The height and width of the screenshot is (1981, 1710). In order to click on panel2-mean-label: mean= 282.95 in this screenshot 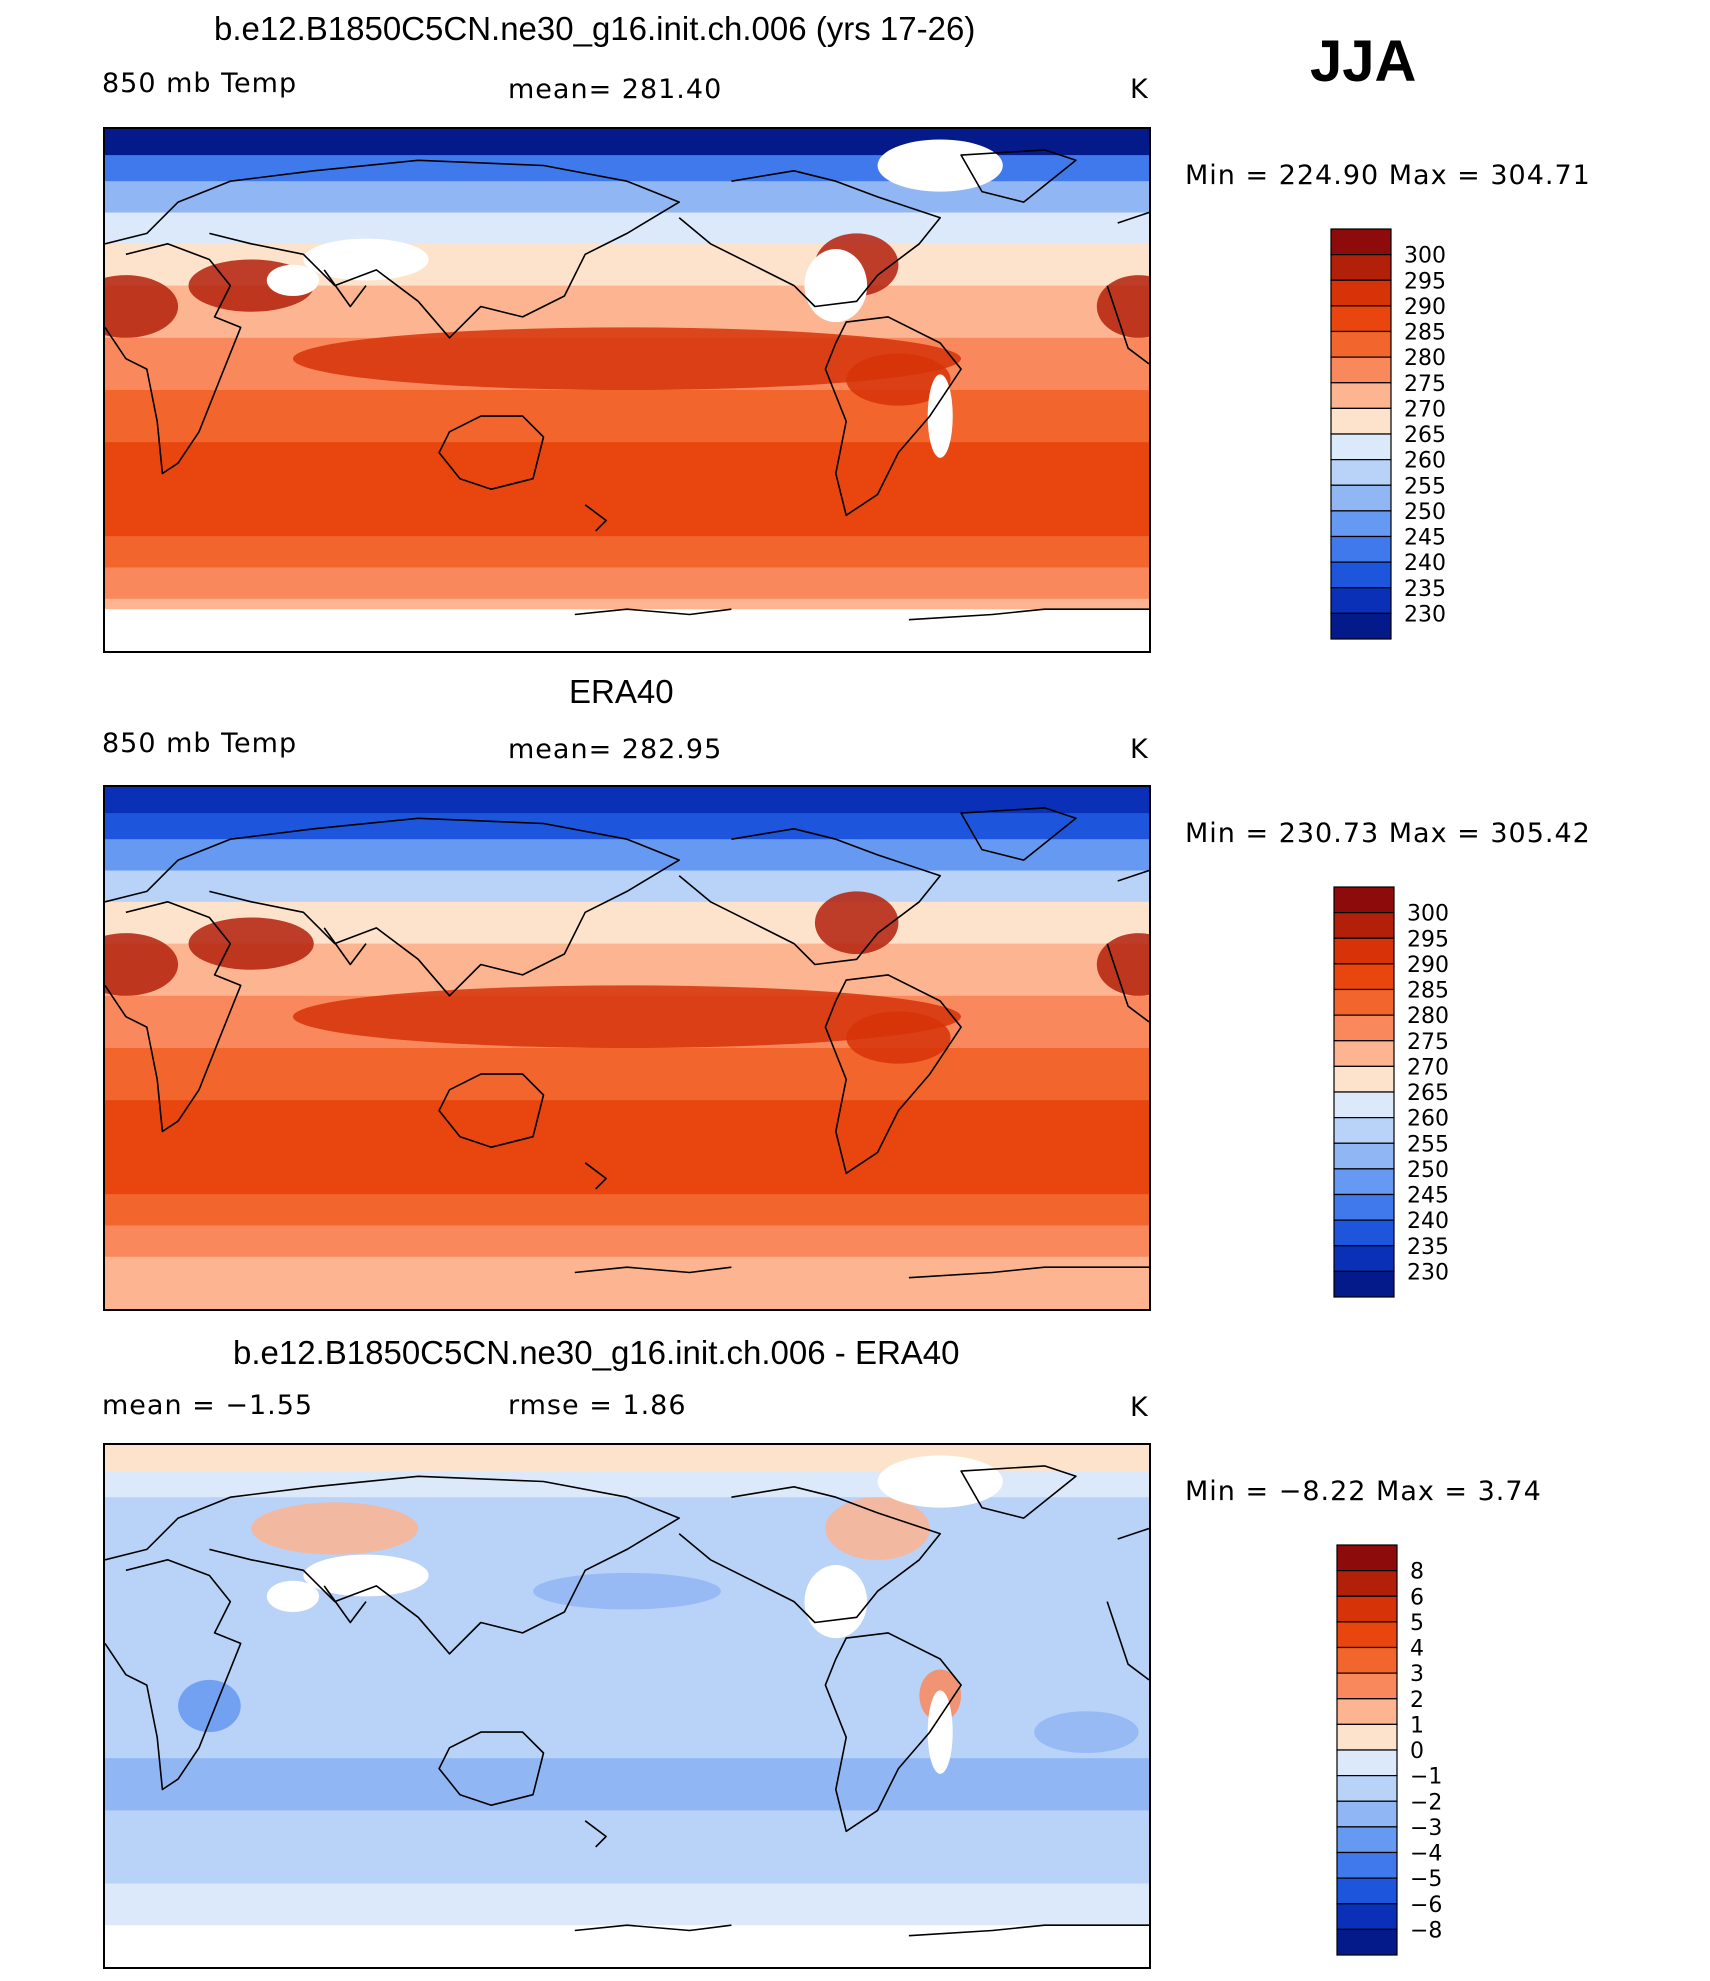, I will do `click(615, 749)`.